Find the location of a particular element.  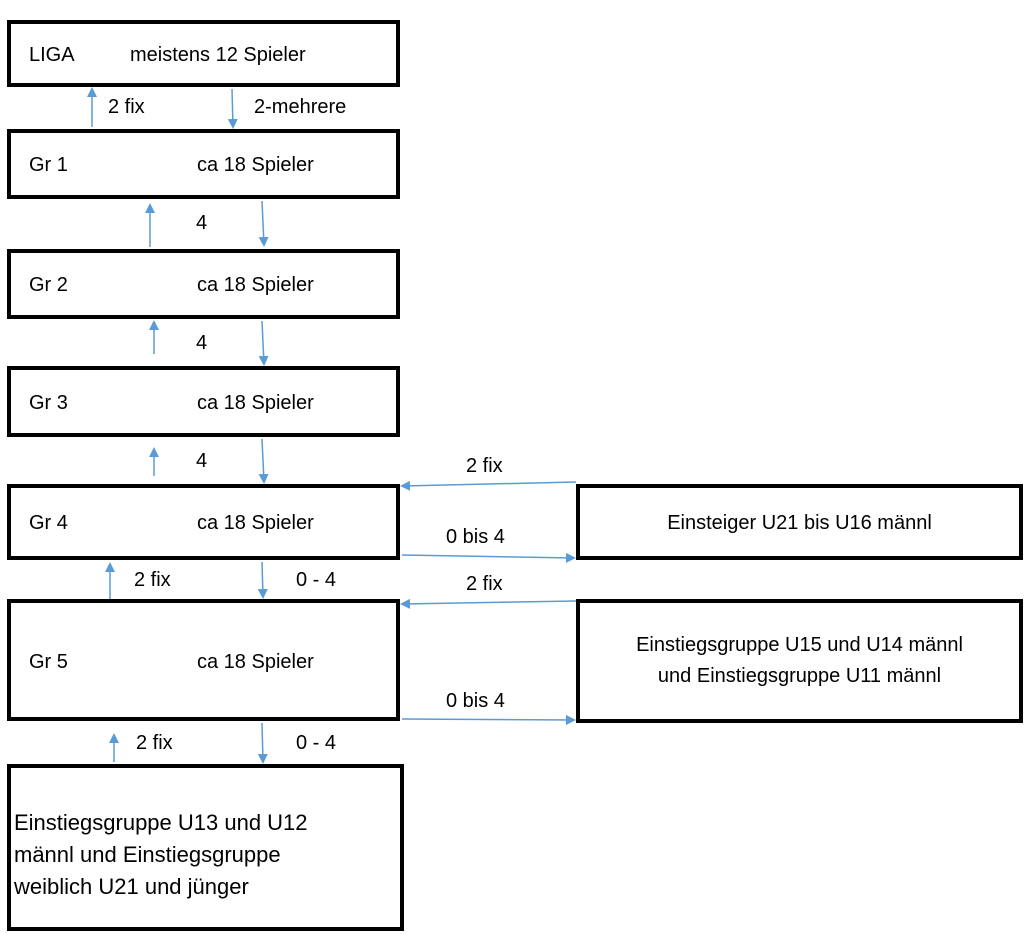

group-name: Gr 4 is located at coordinates (48, 523).